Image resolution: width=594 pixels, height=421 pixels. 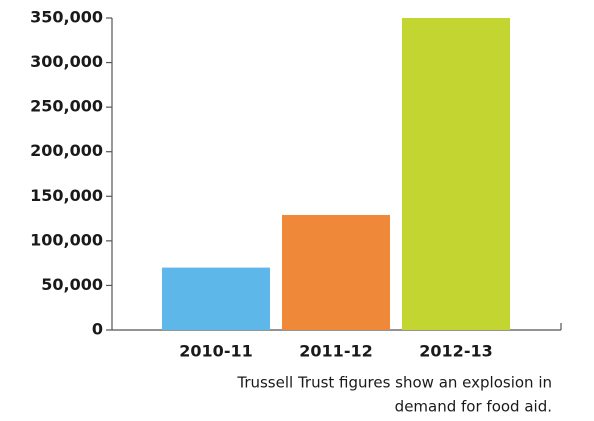 I want to click on y-tick-label: 50,000, so click(x=72, y=284).